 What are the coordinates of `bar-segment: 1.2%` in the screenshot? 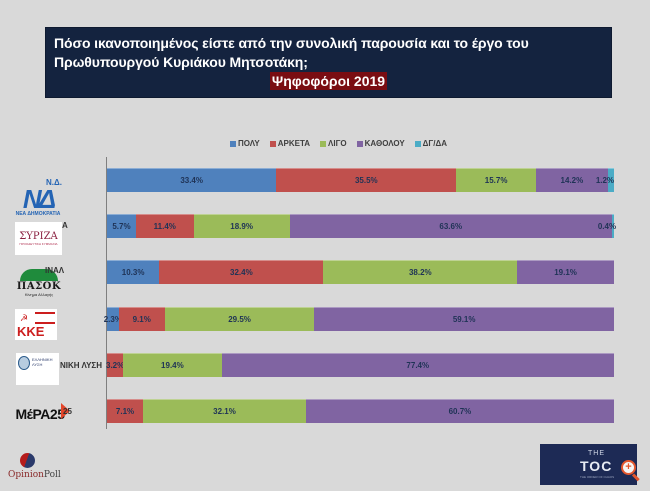 It's located at (605, 180).